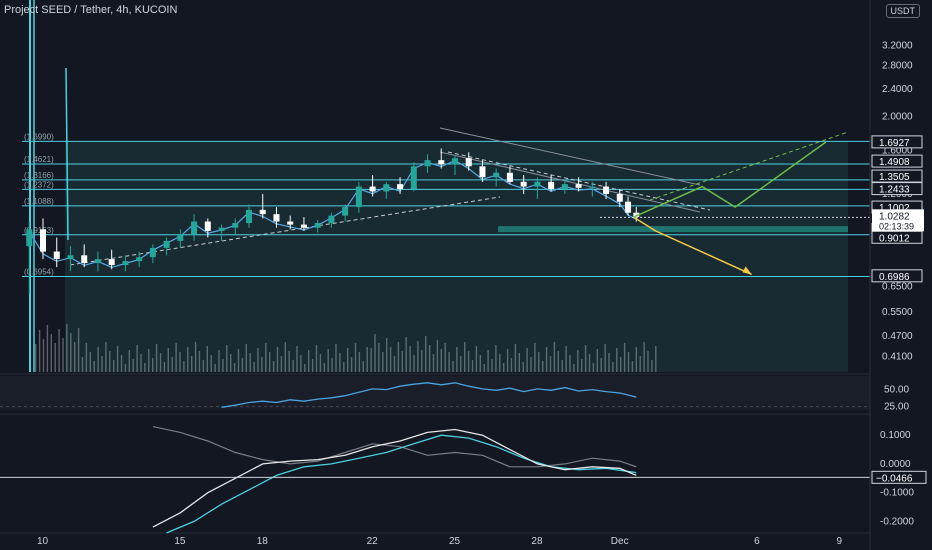 The image size is (932, 550). What do you see at coordinates (897, 493) in the screenshot?
I see `osc-tick-label: -0.1000` at bounding box center [897, 493].